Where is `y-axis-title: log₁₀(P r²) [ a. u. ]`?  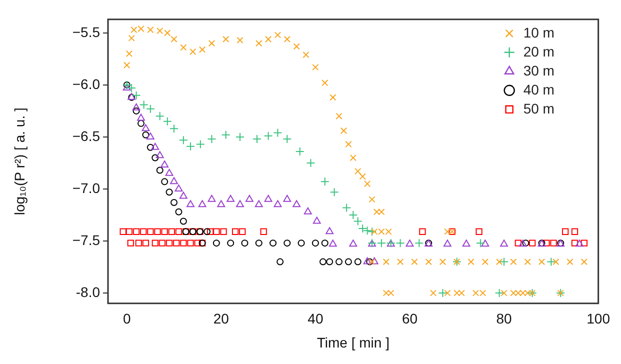
y-axis-title: log₁₀(P r²) [ a. u. ] is located at coordinates (19, 162).